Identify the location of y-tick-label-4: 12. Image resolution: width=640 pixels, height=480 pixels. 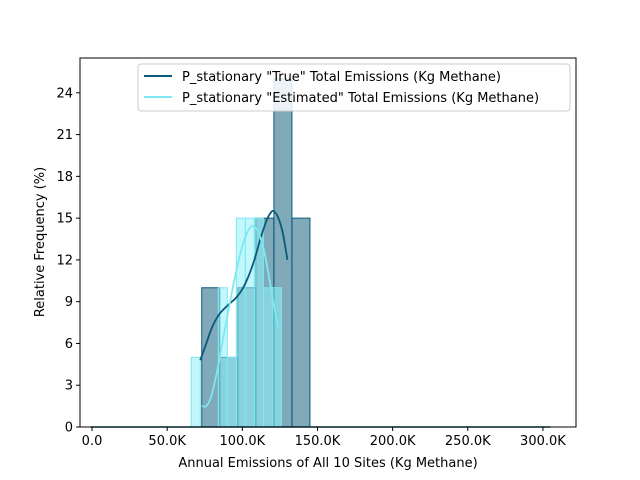
(64, 260).